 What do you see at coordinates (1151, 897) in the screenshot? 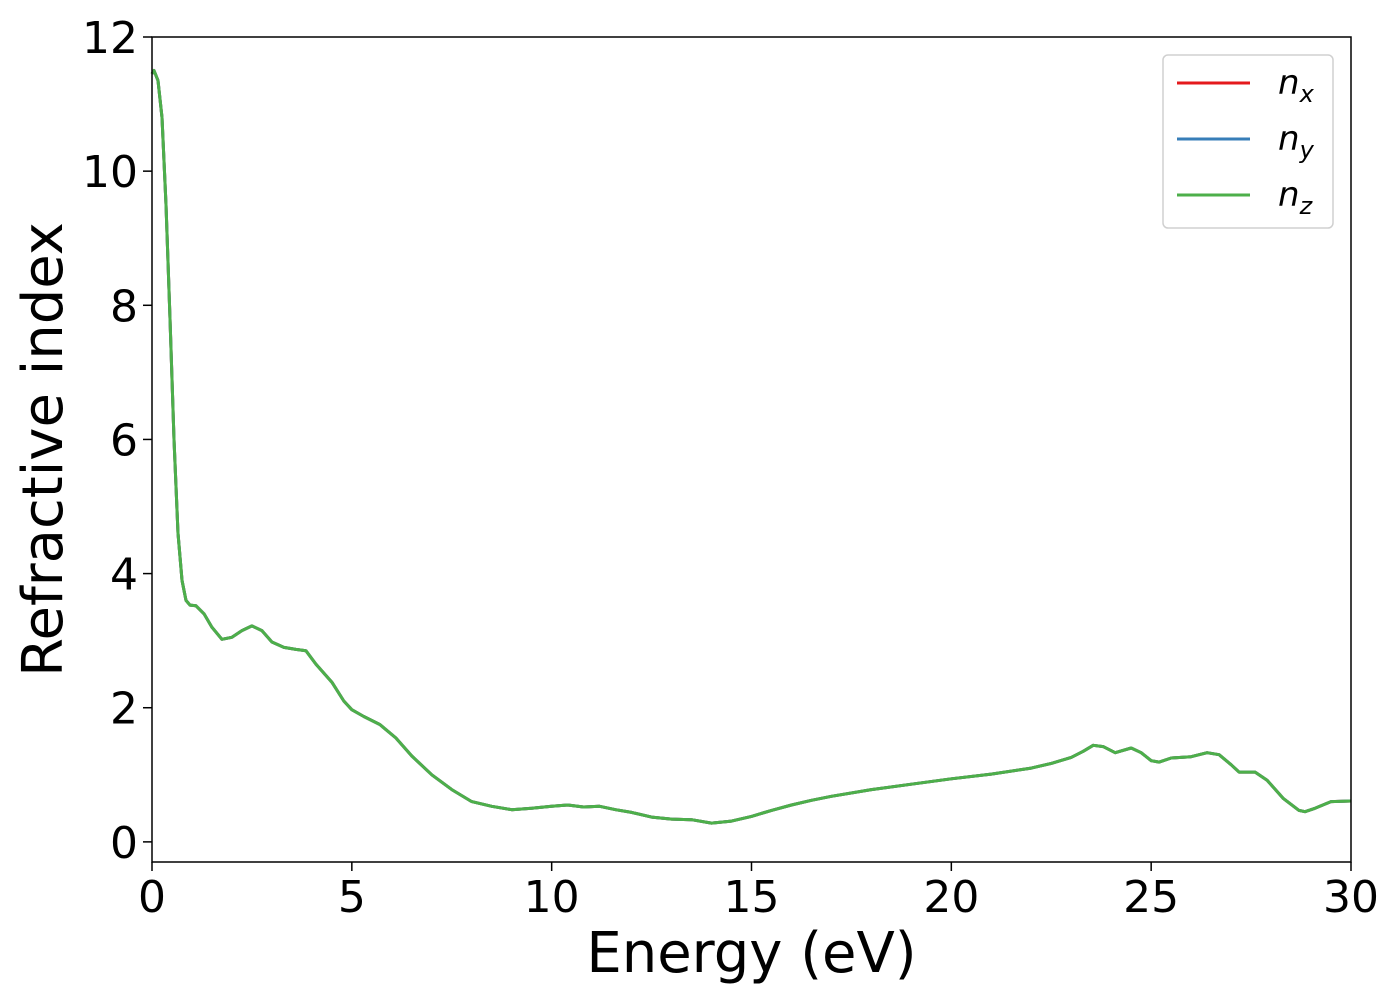
I see `x-tick-label: 25` at bounding box center [1151, 897].